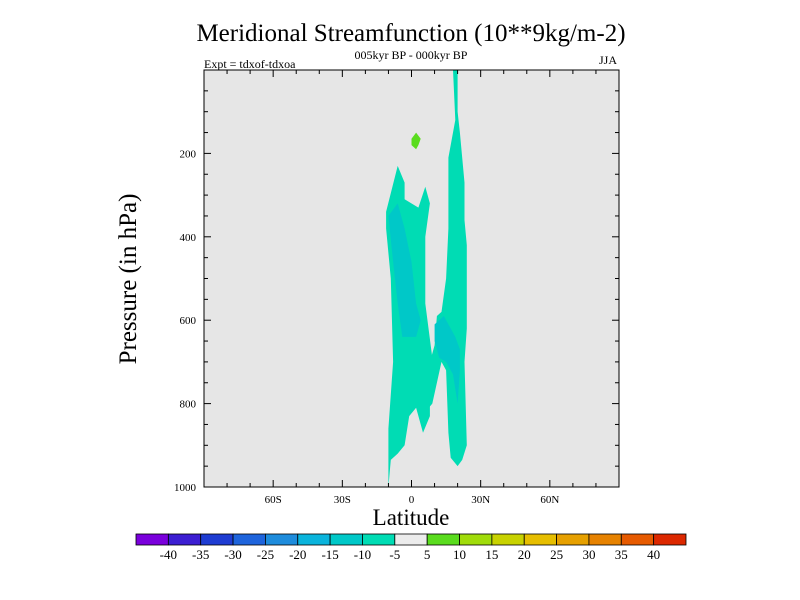 This screenshot has height=600, width=800. I want to click on colorbar-label: 20, so click(524, 554).